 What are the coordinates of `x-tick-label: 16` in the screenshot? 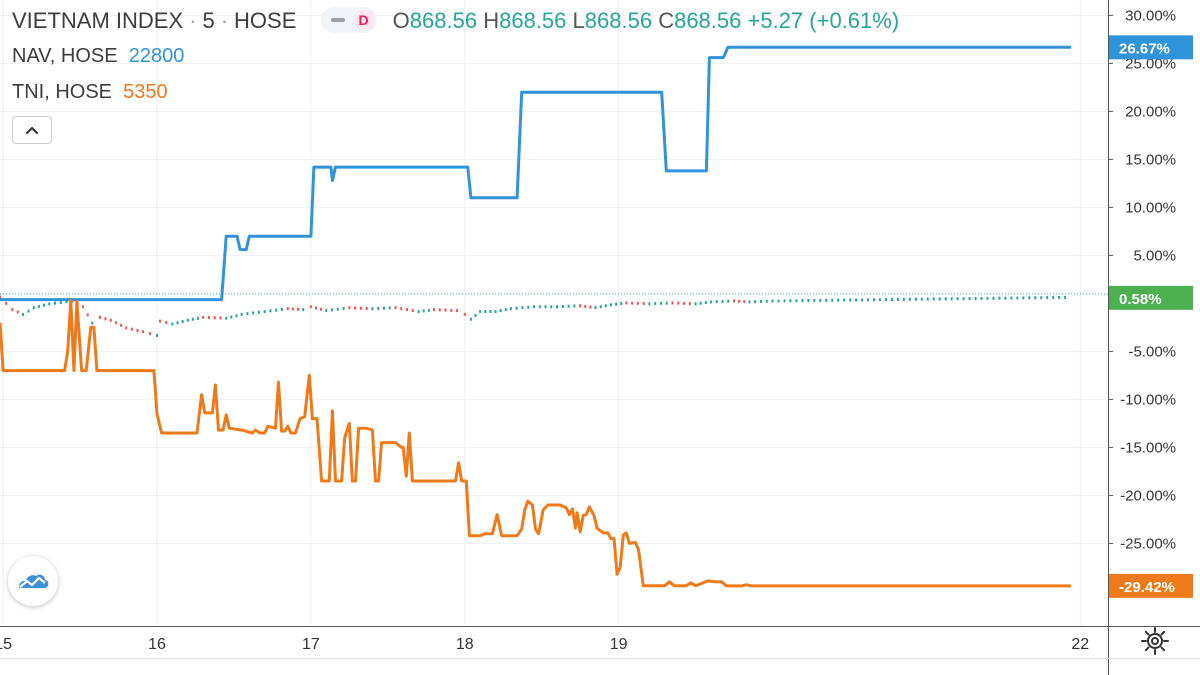 It's located at (157, 644).